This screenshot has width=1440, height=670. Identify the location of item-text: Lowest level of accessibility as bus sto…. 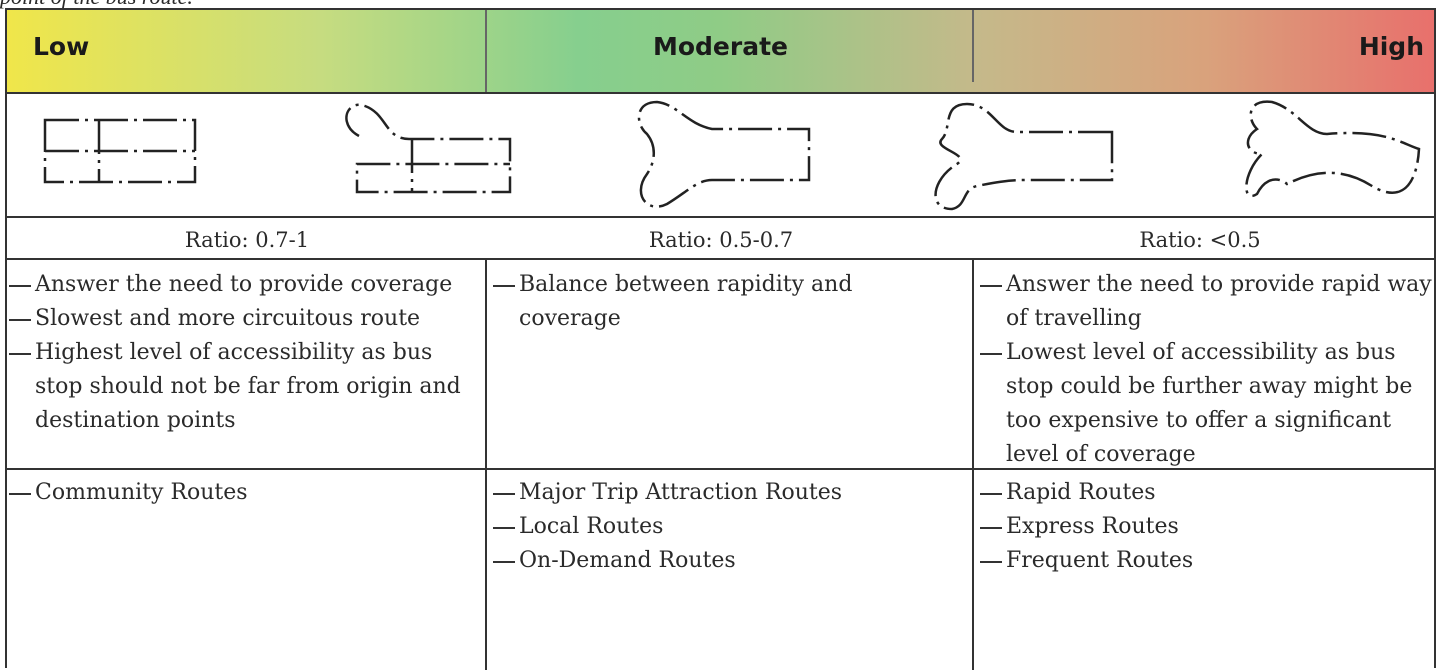
(1209, 403).